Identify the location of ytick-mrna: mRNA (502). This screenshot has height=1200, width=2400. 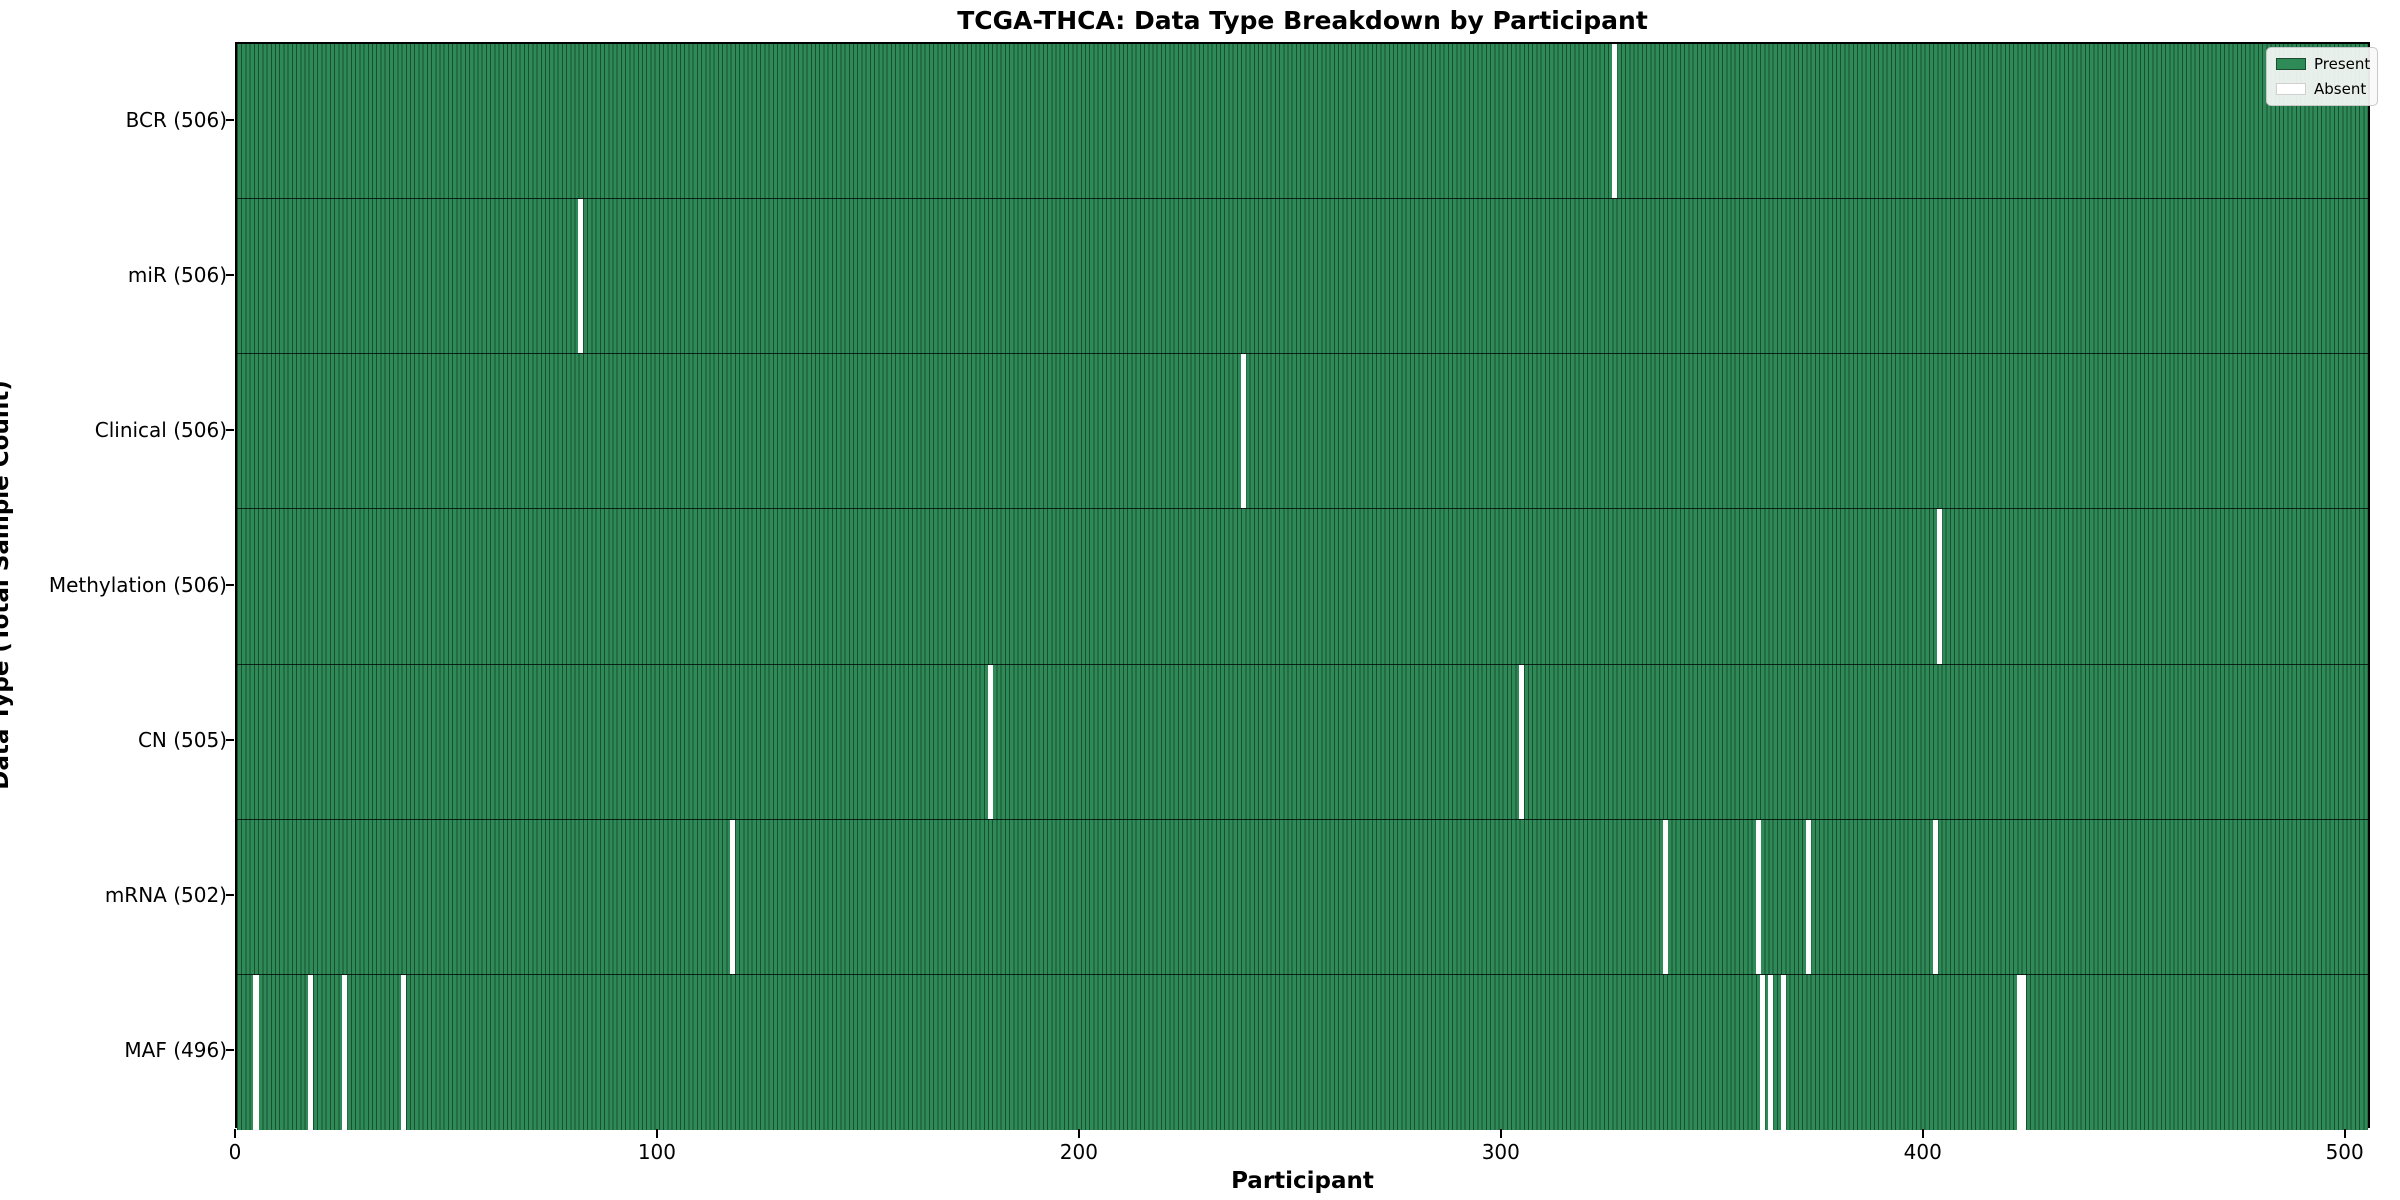
(165, 895).